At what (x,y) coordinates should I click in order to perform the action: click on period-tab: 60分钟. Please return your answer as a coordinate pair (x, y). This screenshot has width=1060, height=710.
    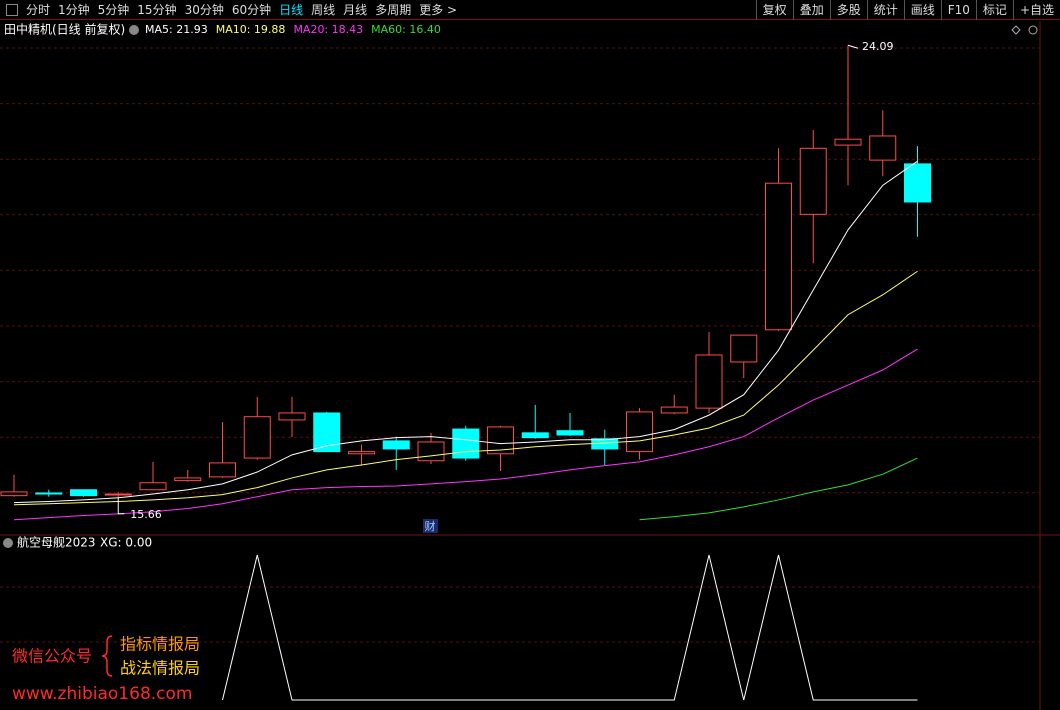
    Looking at the image, I should click on (251, 10).